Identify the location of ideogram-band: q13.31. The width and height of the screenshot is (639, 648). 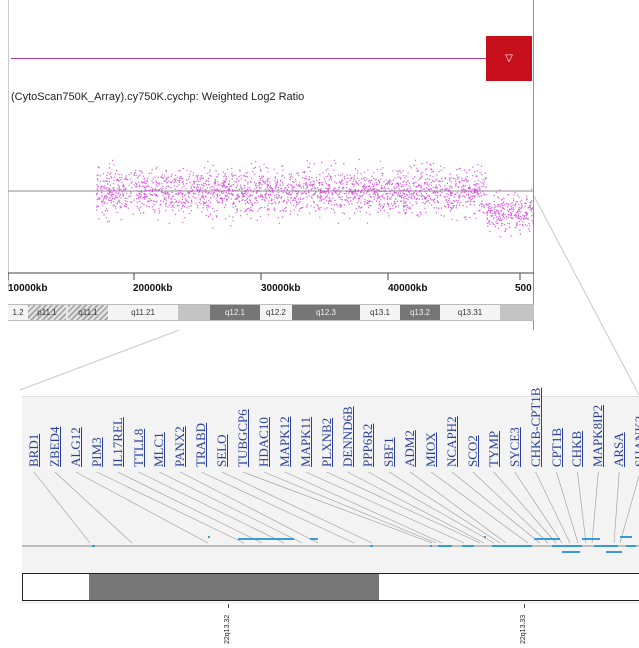
(470, 312).